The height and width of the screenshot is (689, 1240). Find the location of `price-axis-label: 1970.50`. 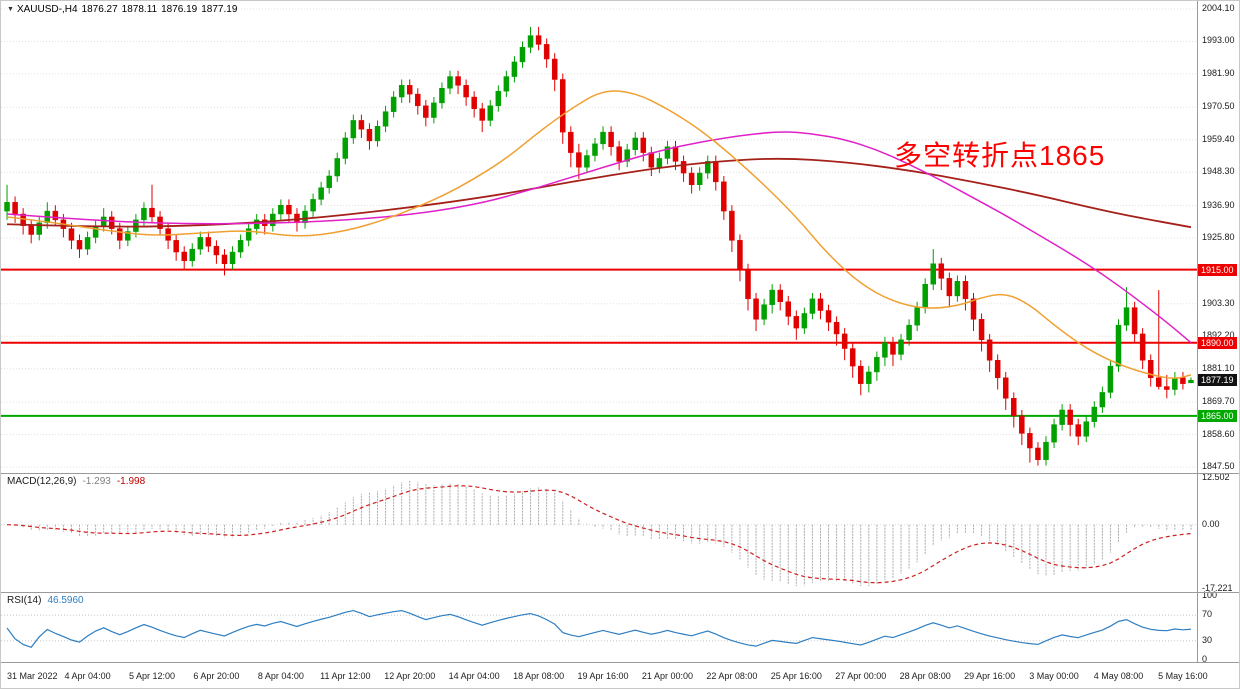

price-axis-label: 1970.50 is located at coordinates (1218, 106).